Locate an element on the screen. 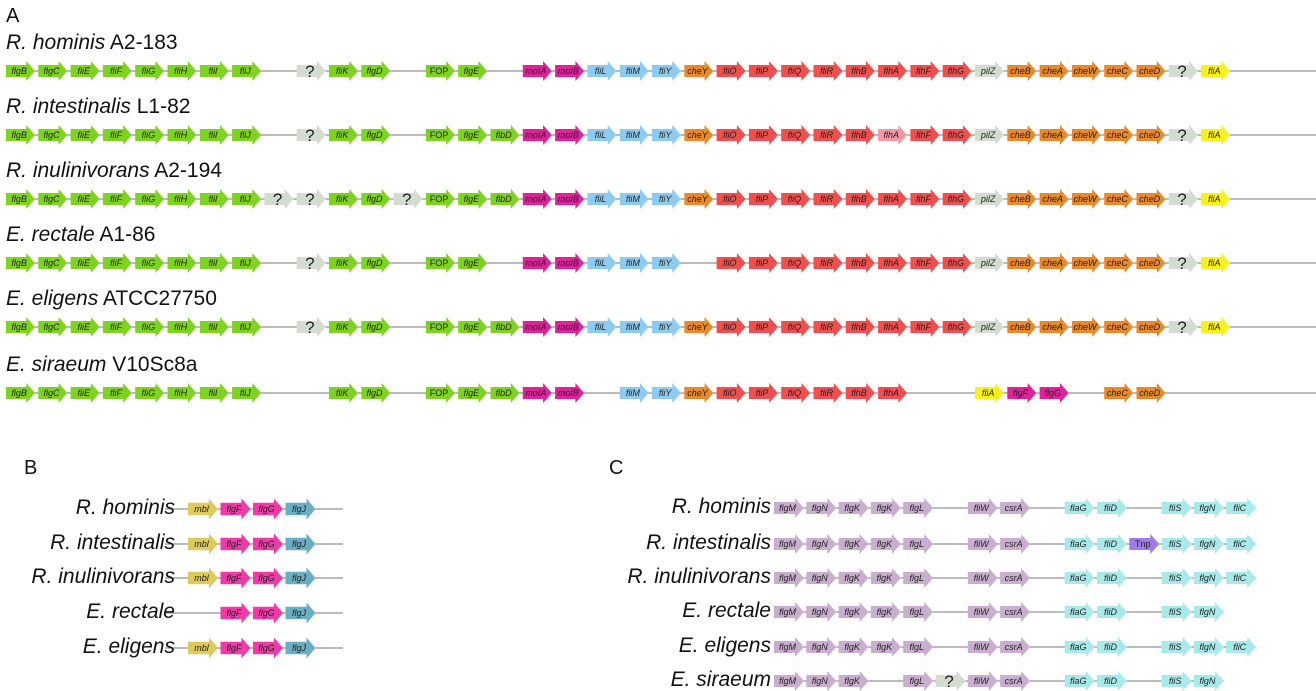 Image resolution: width=1316 pixels, height=691 pixels. gene-label: flgJ is located at coordinates (299, 509).